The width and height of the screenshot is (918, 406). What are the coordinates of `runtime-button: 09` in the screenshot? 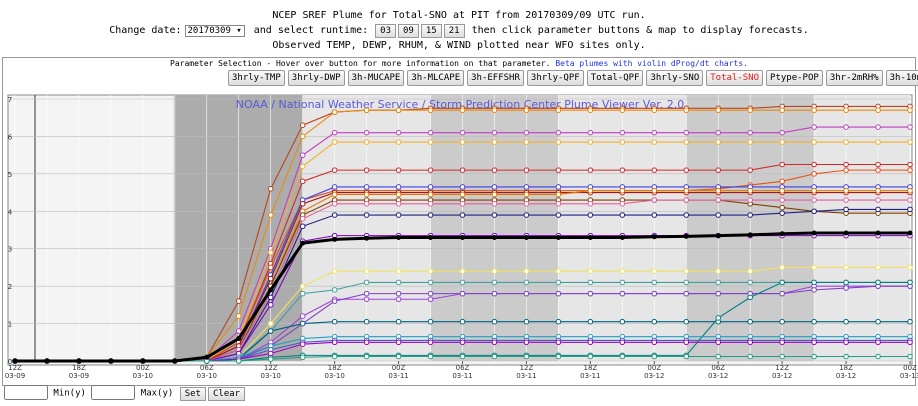 It's located at (408, 31).